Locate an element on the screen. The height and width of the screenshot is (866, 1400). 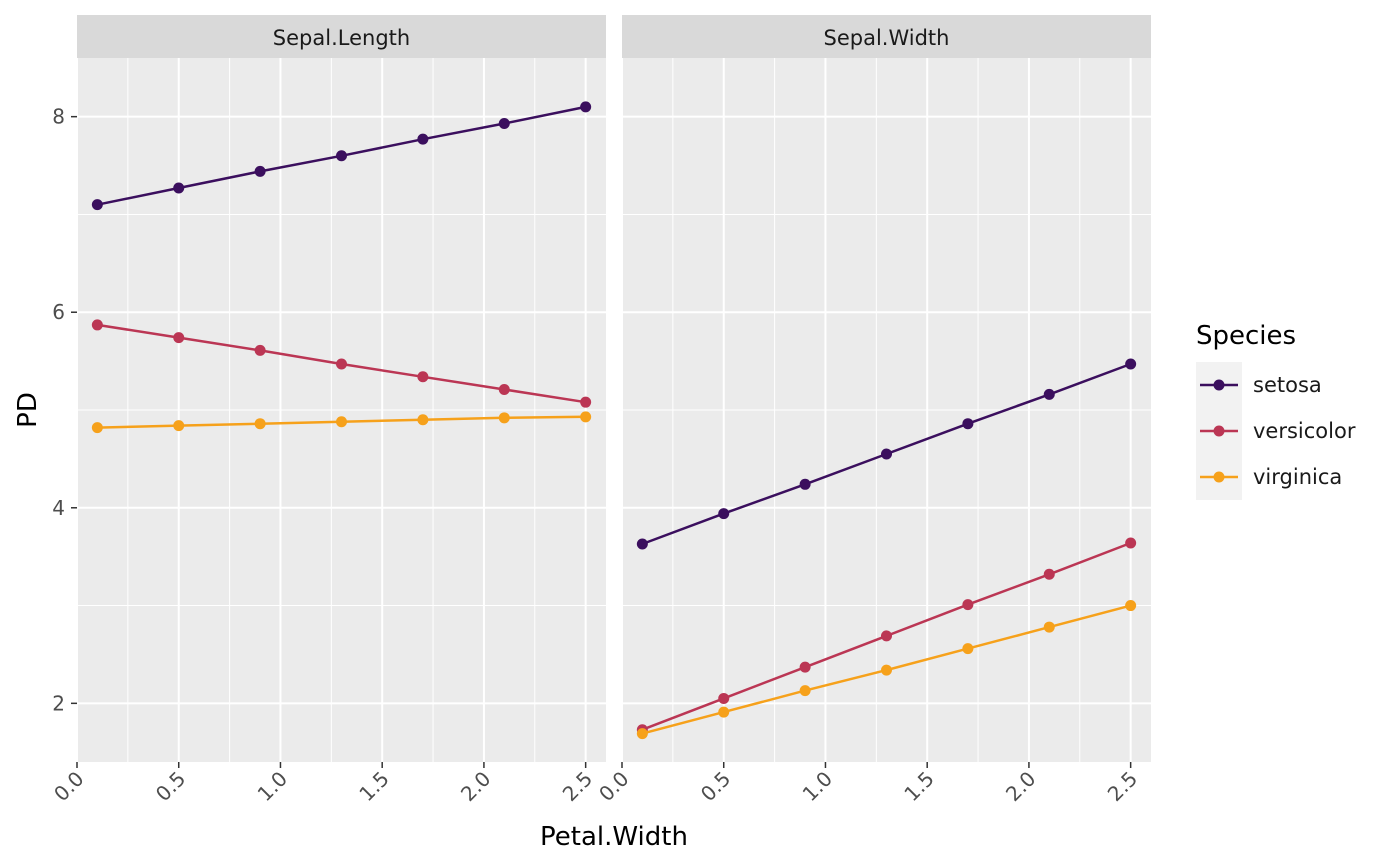
legend-label-setosa: setosa is located at coordinates (1287, 385).